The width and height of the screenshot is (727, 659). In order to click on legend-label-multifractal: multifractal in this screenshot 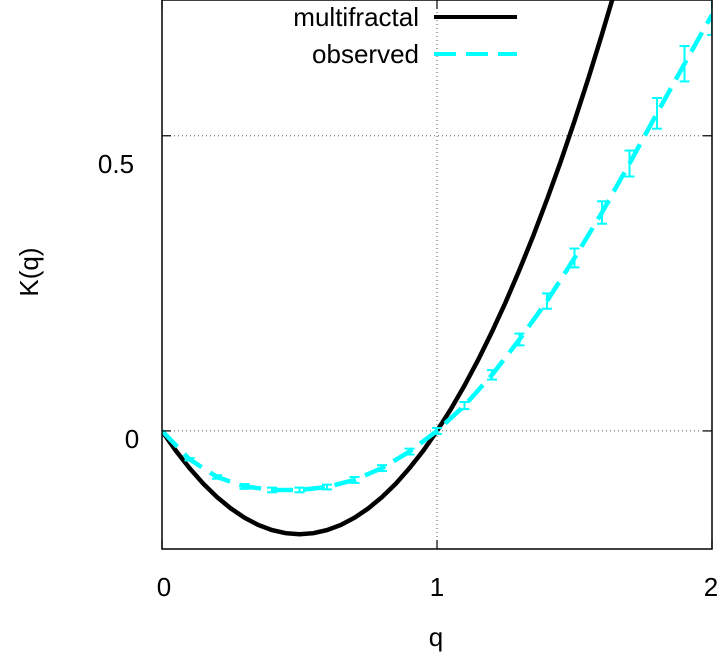, I will do `click(356, 17)`.